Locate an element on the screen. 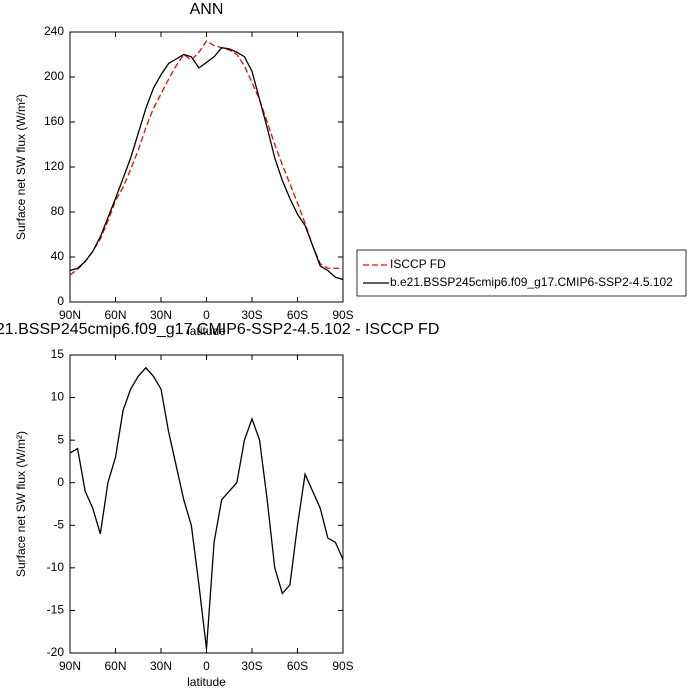  y-tick-label: -20 is located at coordinates (56, 652).